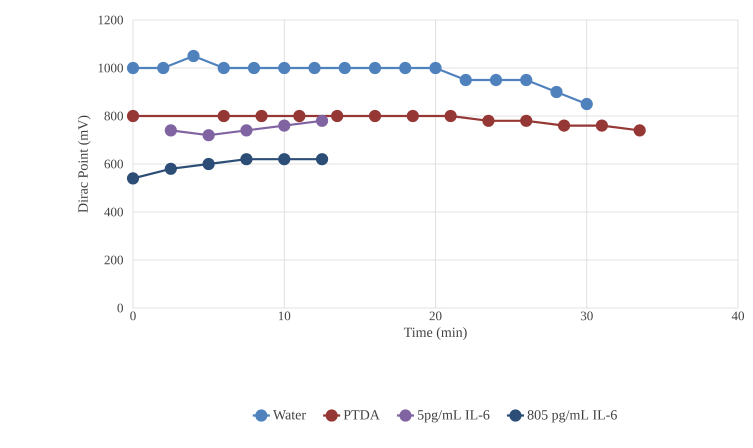 The width and height of the screenshot is (753, 448). I want to click on y-tick-label: 0, so click(120, 308).